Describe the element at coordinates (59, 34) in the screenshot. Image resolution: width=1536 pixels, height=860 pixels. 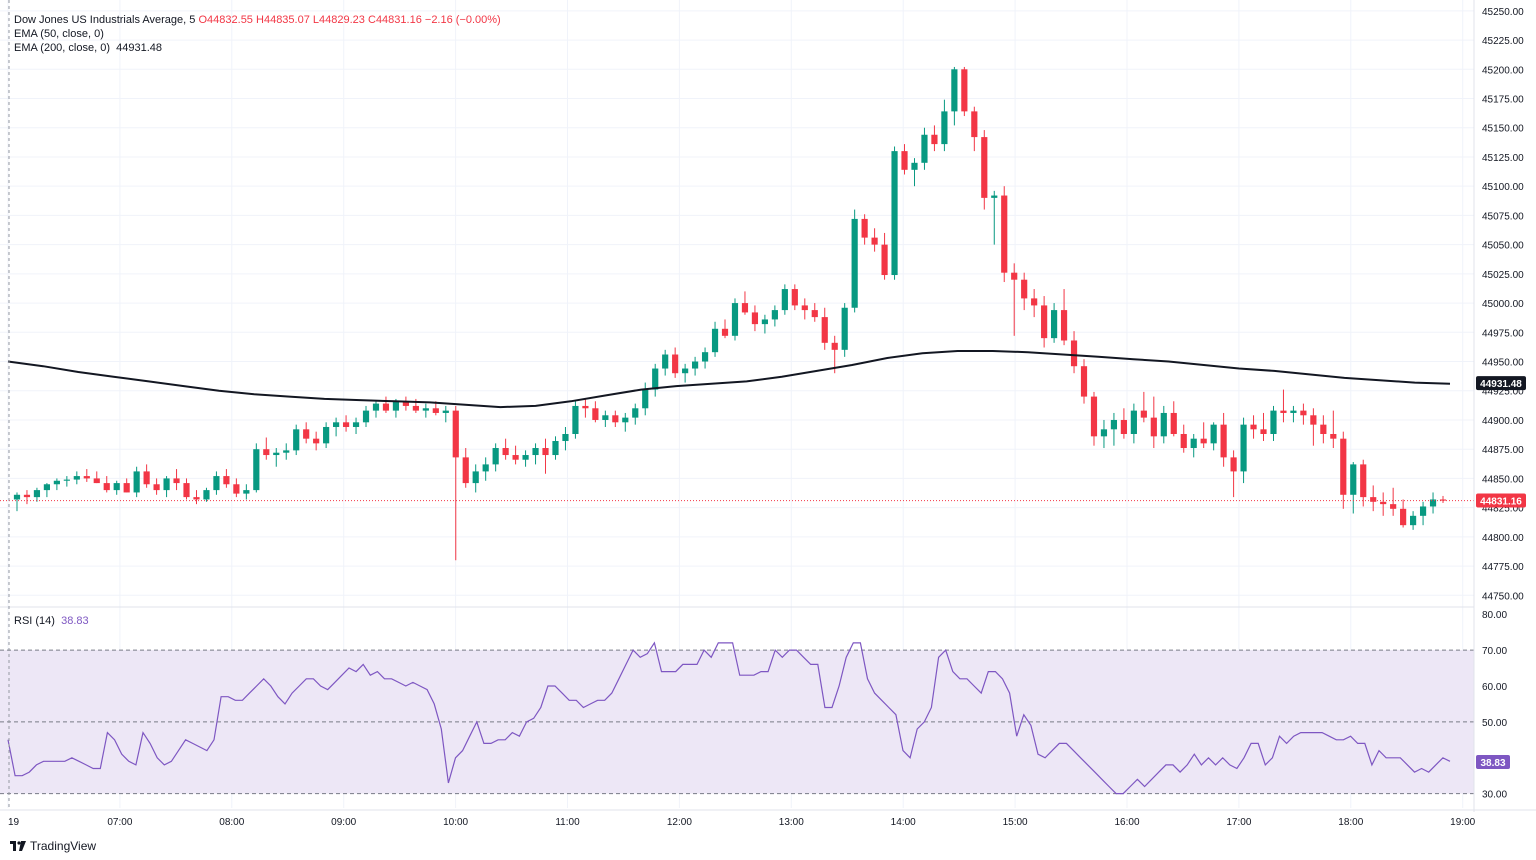
I see `legend-ema50: EMA (50, close, 0)` at that location.